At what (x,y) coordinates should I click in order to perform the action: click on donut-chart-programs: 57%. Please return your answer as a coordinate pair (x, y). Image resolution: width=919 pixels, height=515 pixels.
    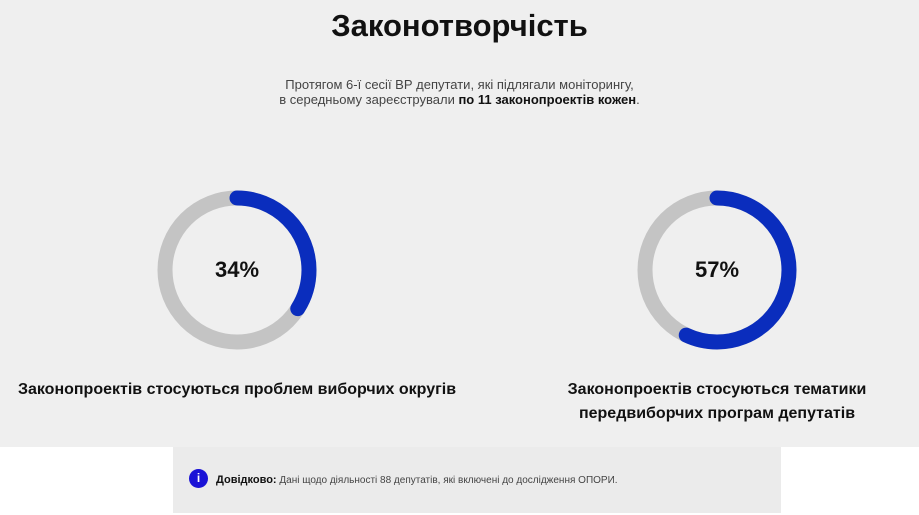
    Looking at the image, I should click on (717, 270).